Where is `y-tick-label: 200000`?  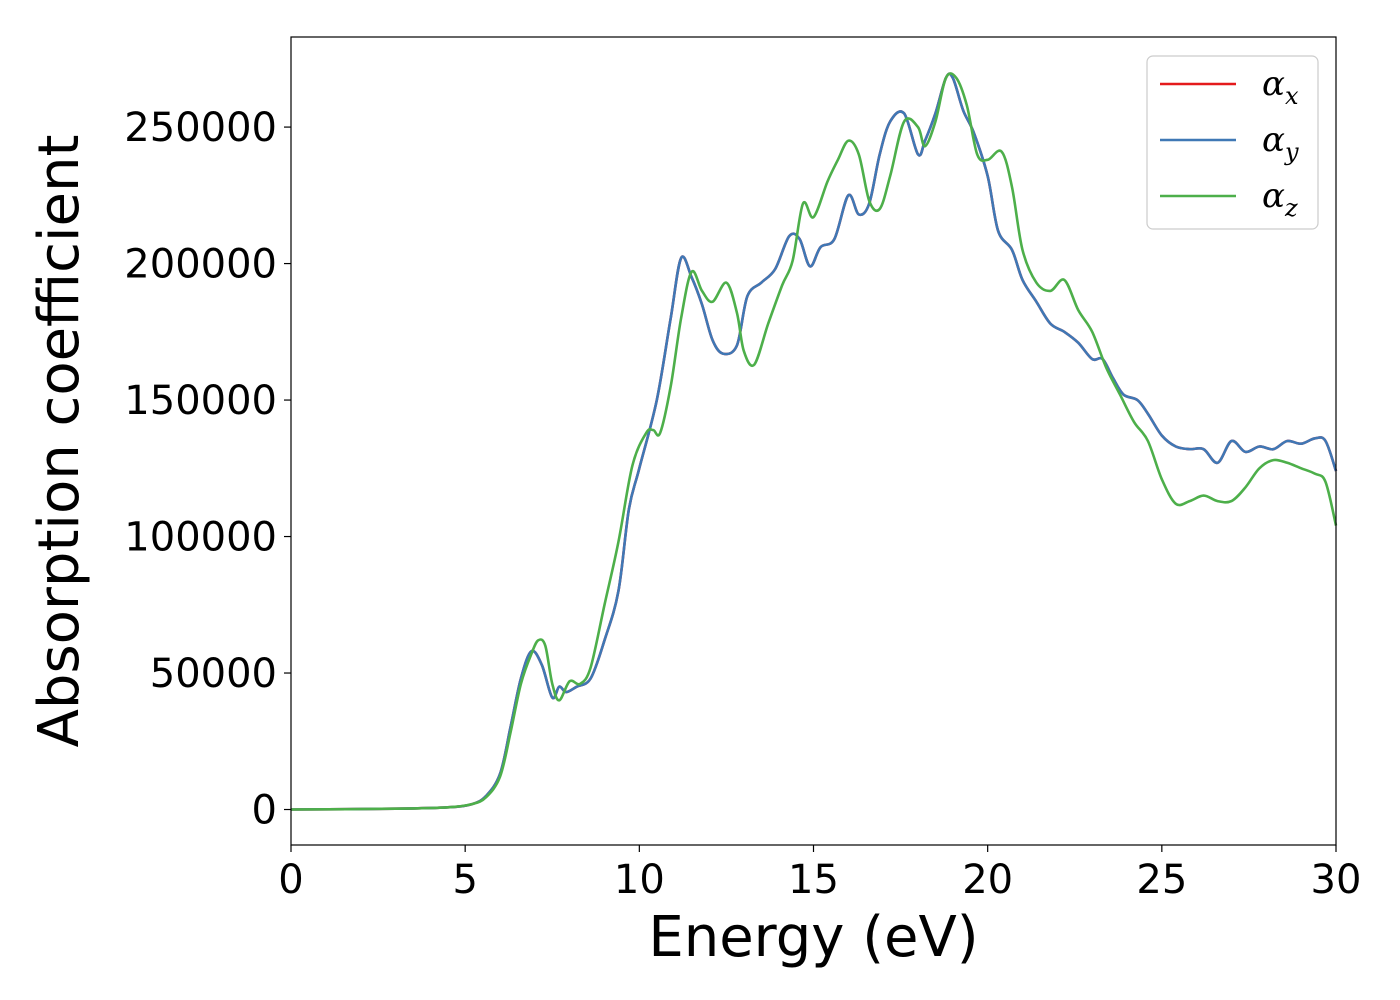 y-tick-label: 200000 is located at coordinates (200, 265).